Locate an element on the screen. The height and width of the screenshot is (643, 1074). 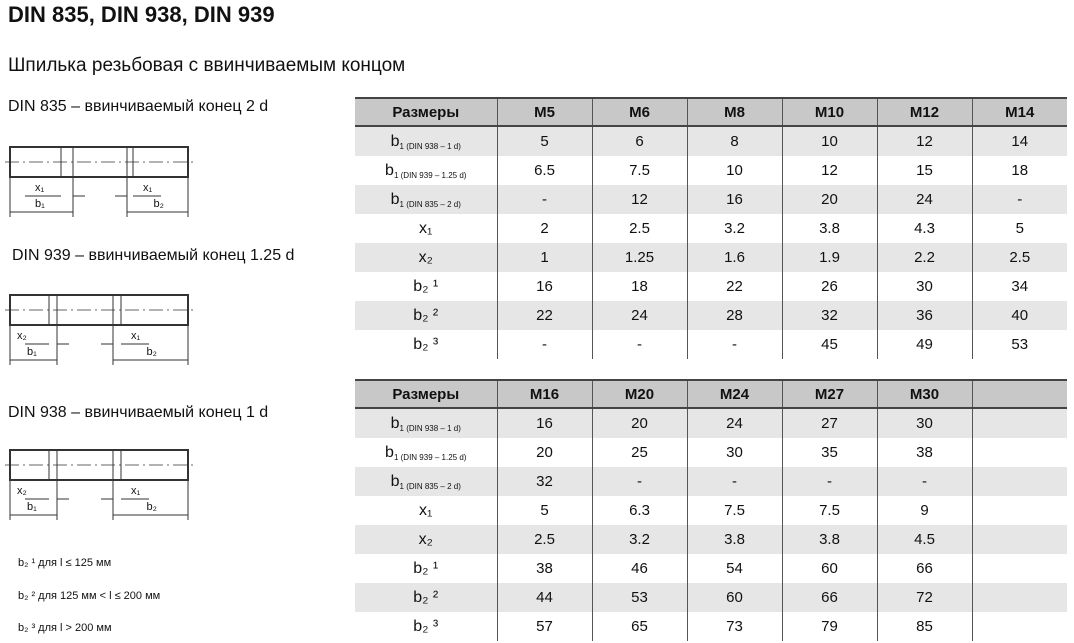
table-cell: 1.9 is located at coordinates (829, 257).